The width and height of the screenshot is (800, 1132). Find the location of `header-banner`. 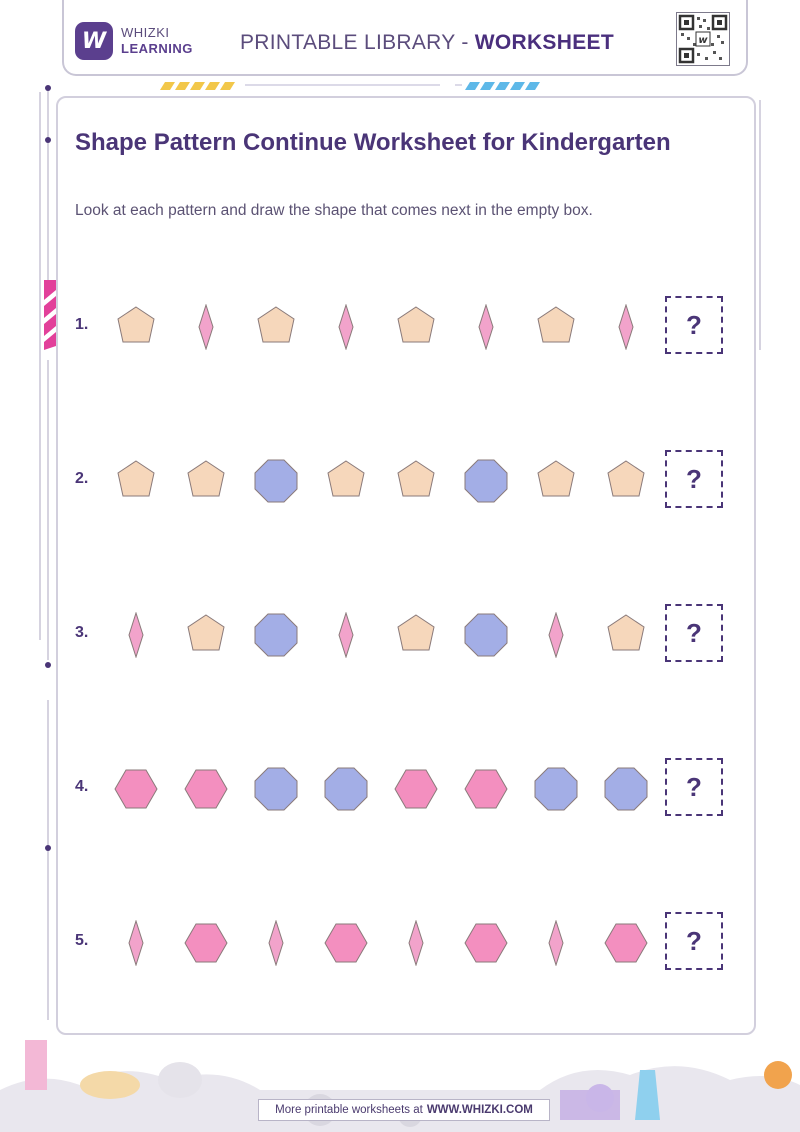

header-banner is located at coordinates (405, 38).